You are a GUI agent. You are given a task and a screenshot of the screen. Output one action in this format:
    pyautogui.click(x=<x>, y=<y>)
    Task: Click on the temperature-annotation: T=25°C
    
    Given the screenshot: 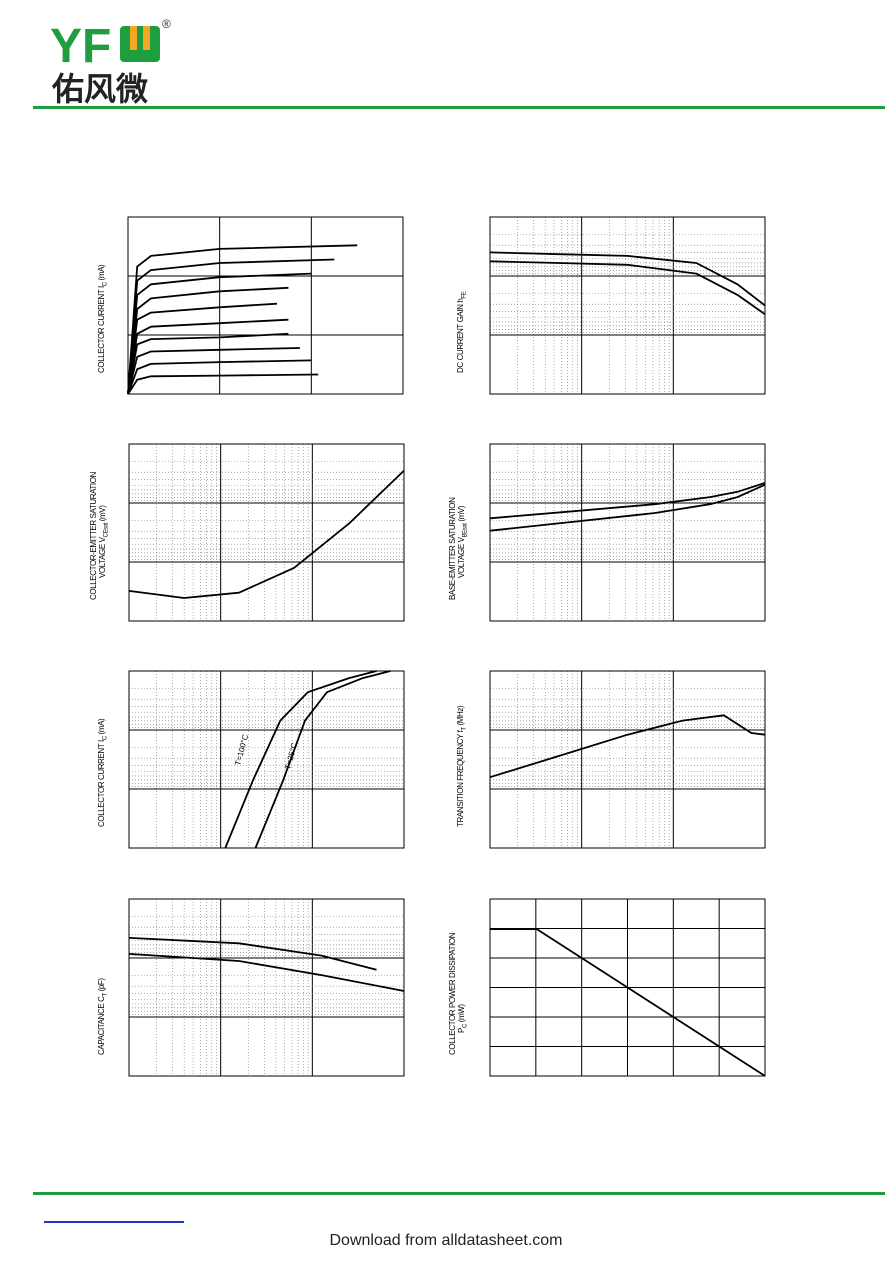 What is the action you would take?
    pyautogui.click(x=291, y=755)
    